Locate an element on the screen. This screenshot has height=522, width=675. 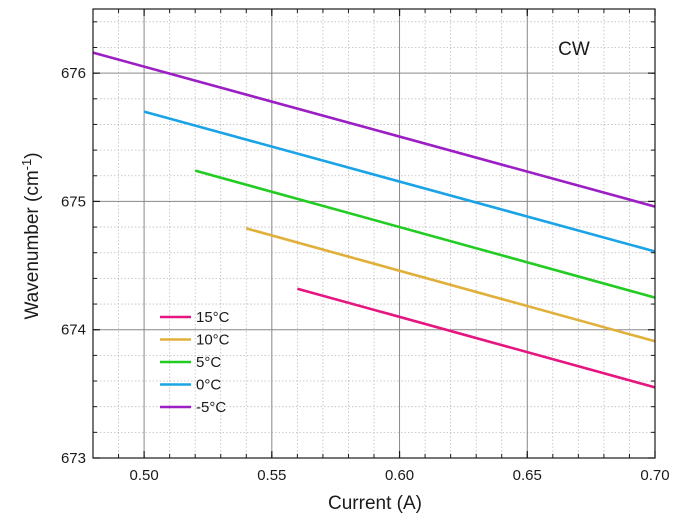
y-tick-label: 675 is located at coordinates (73, 201).